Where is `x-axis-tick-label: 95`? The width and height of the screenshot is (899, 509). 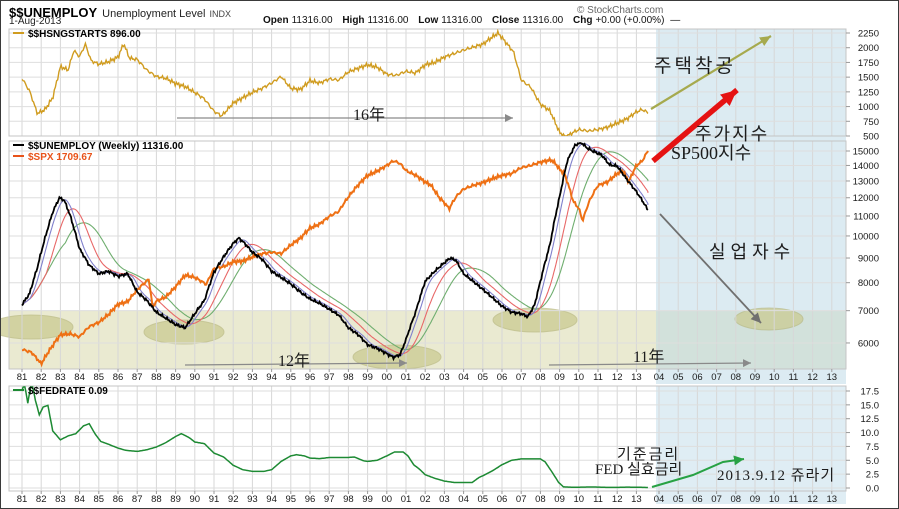 x-axis-tick-label: 95 is located at coordinates (291, 377).